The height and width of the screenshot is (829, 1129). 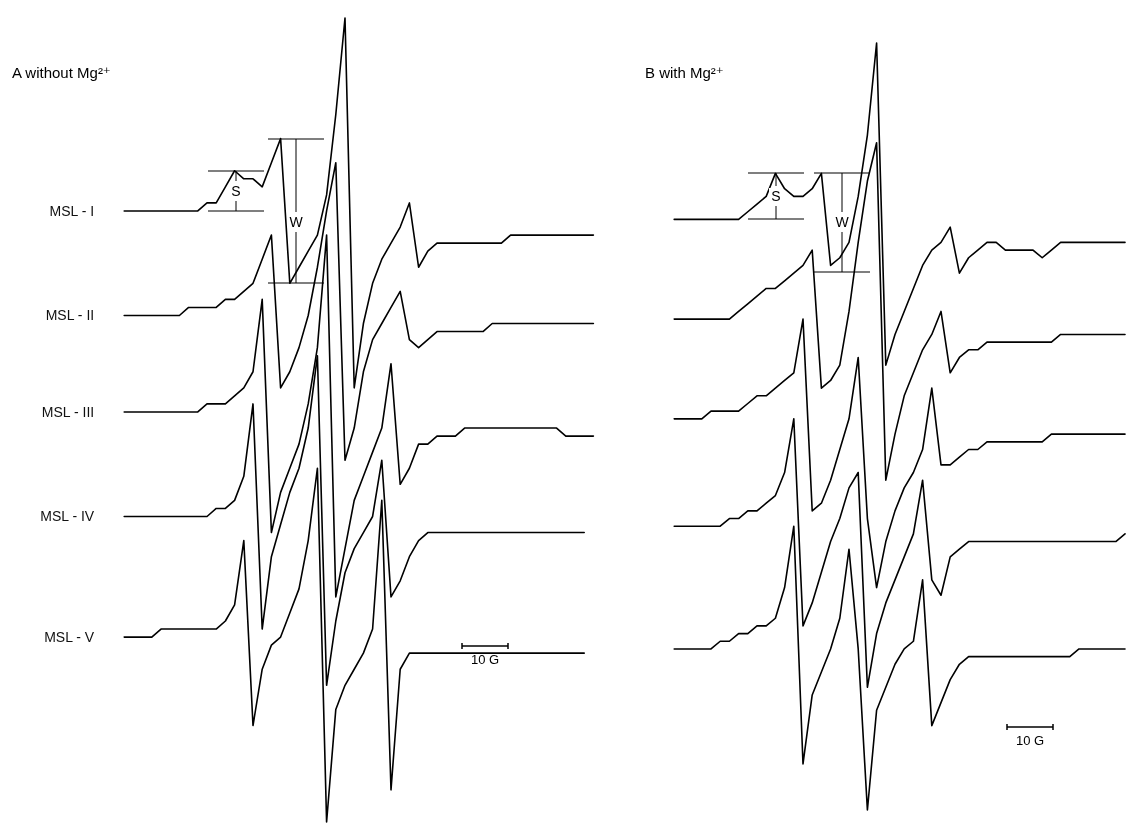 I want to click on text: A without Mg²⁺, so click(x=61, y=72).